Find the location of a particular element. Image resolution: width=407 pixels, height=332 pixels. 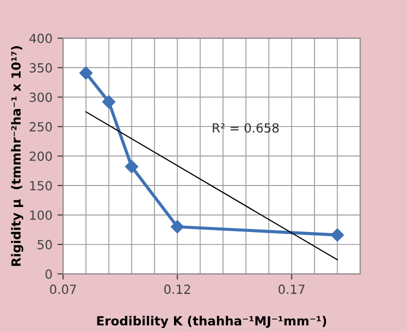

y-axis-title: Rigidity µ (tmmhr⁻²ha⁻¹ x 10¹⁷) is located at coordinates (17, 156).